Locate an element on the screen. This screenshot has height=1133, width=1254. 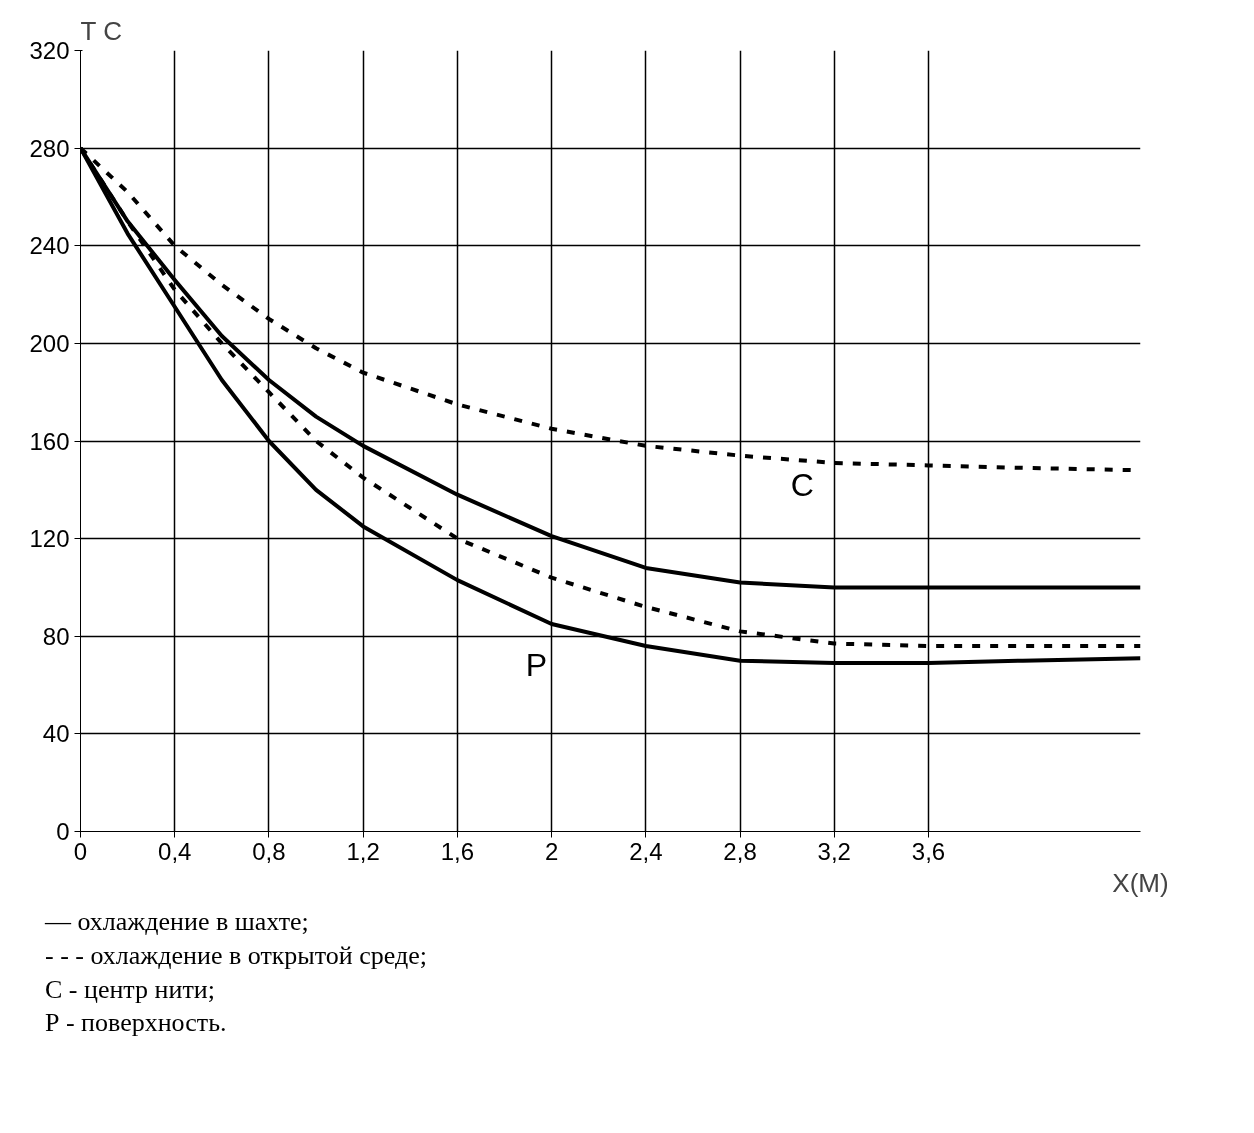
text: С - центр нити; is located at coordinates (130, 989).